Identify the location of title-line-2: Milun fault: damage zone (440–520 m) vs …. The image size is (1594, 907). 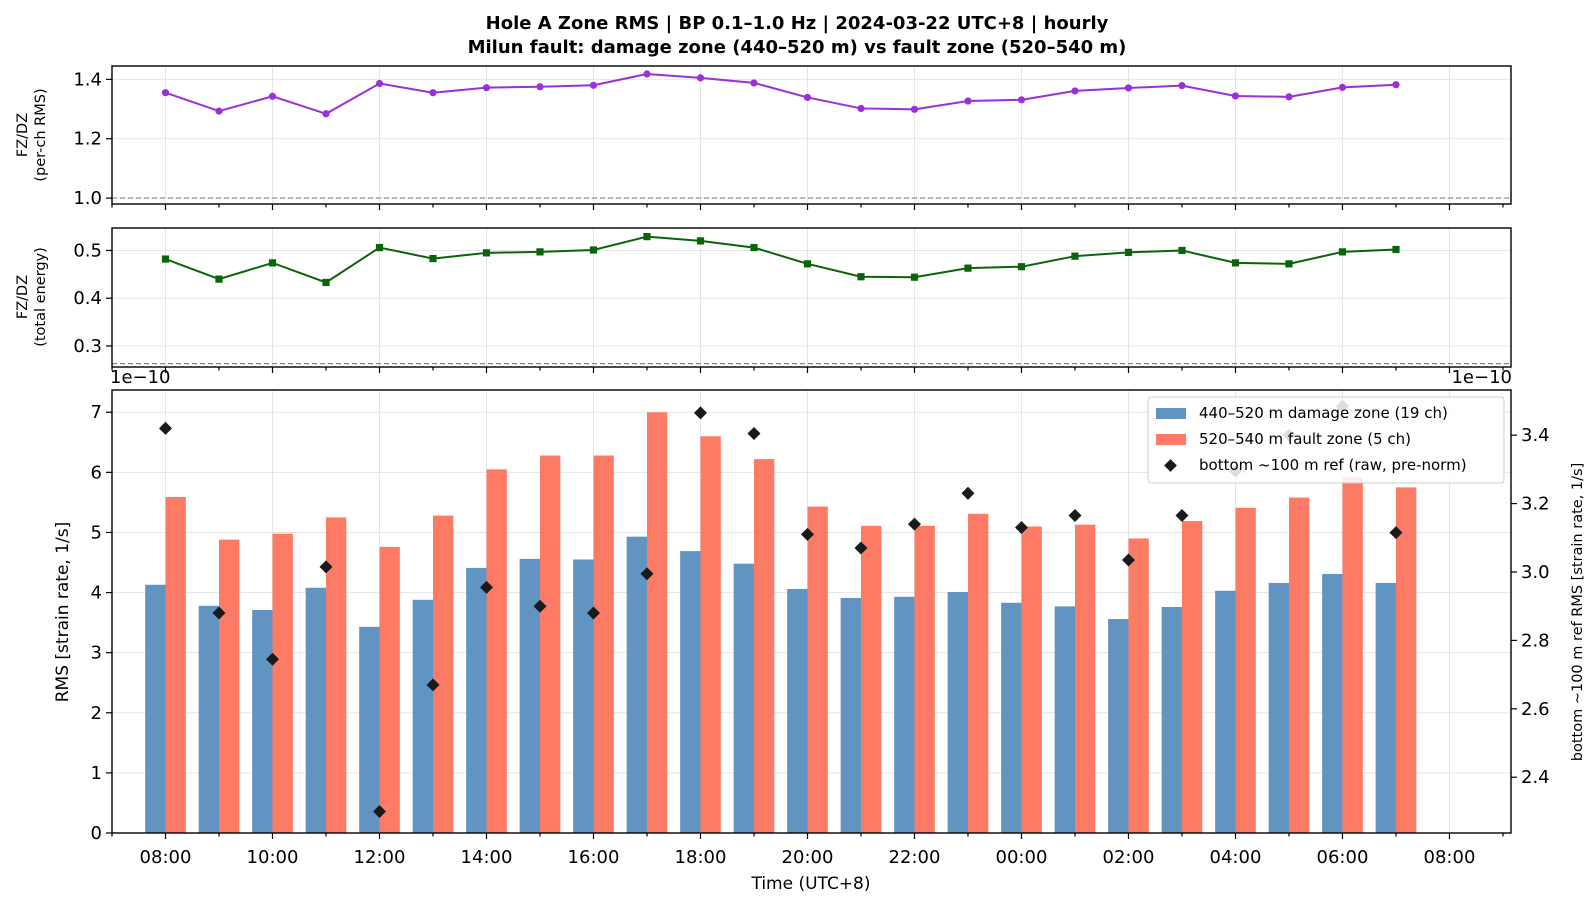
(797, 47).